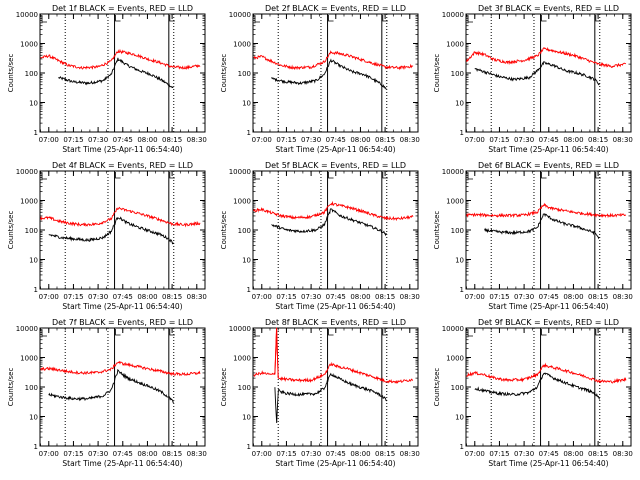  I want to click on panel-title: Det 2f BLACK = Events, RED = LLD, so click(335, 8).